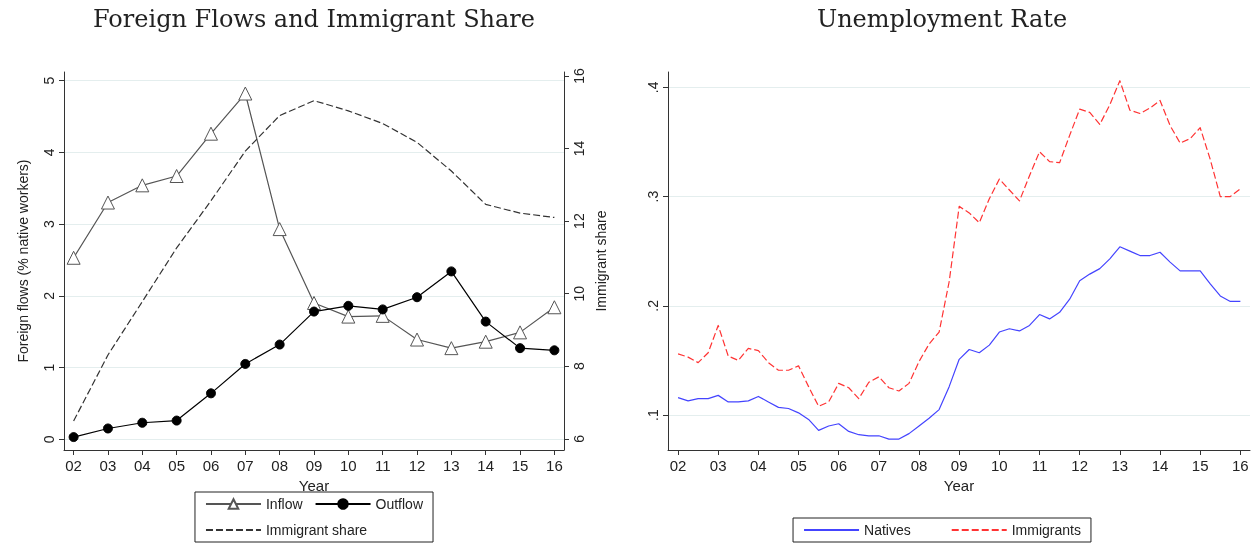  Describe the element at coordinates (316, 530) in the screenshot. I see `legend-label: Immigrant share` at that location.